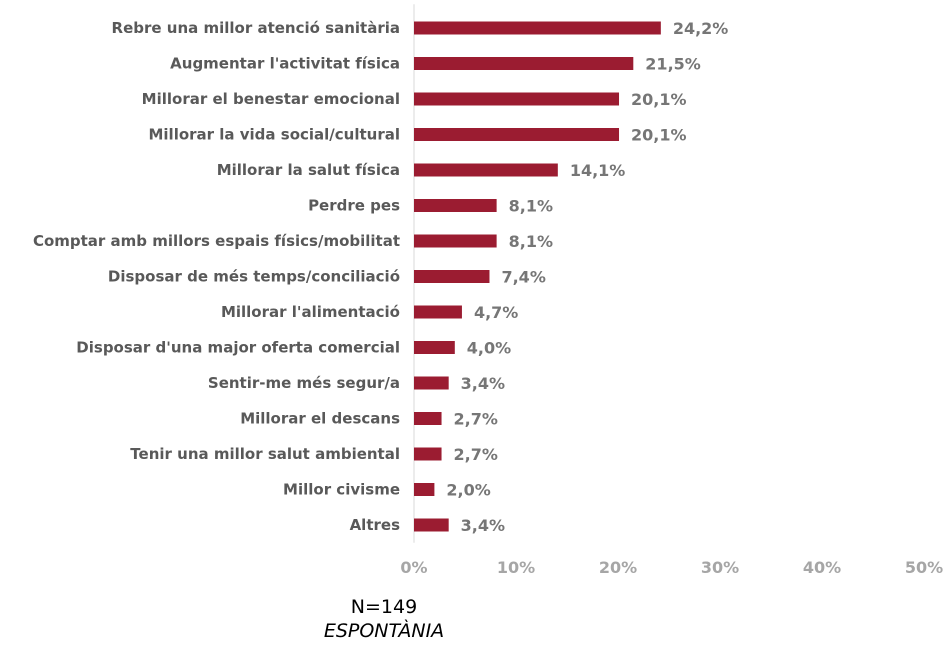  I want to click on category-label: Altres, so click(375, 525).